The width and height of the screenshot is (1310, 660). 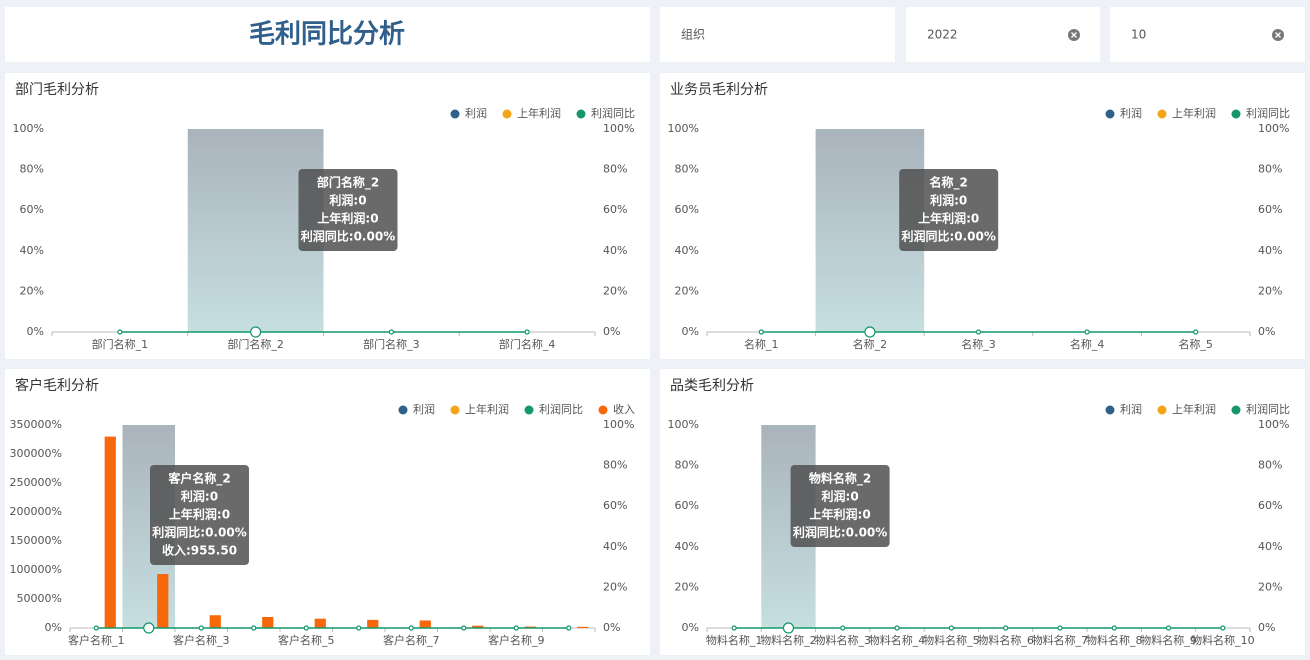 I want to click on x-tick-label: 名称_4, so click(x=1087, y=344).